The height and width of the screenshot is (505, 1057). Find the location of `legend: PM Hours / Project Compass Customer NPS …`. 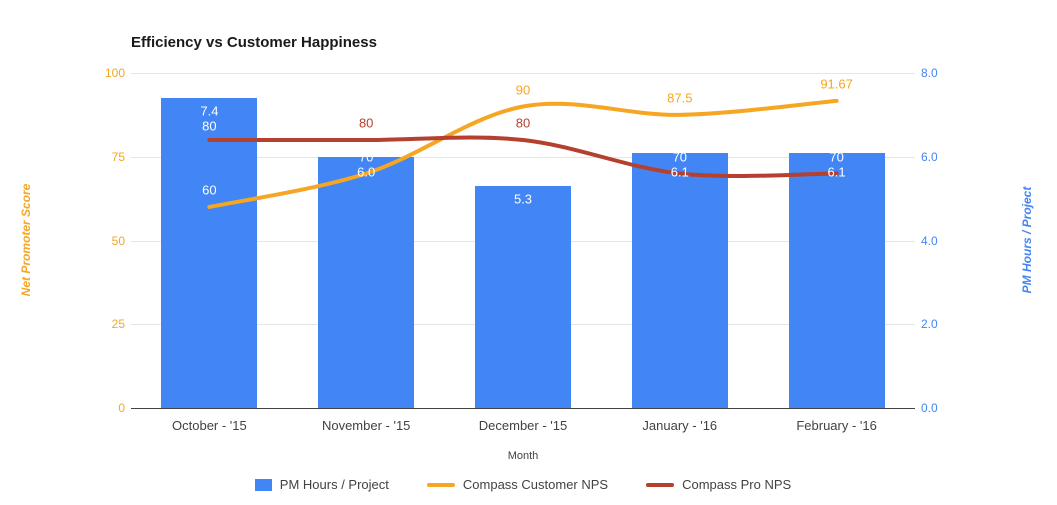

legend: PM Hours / Project Compass Customer NPS … is located at coordinates (523, 484).